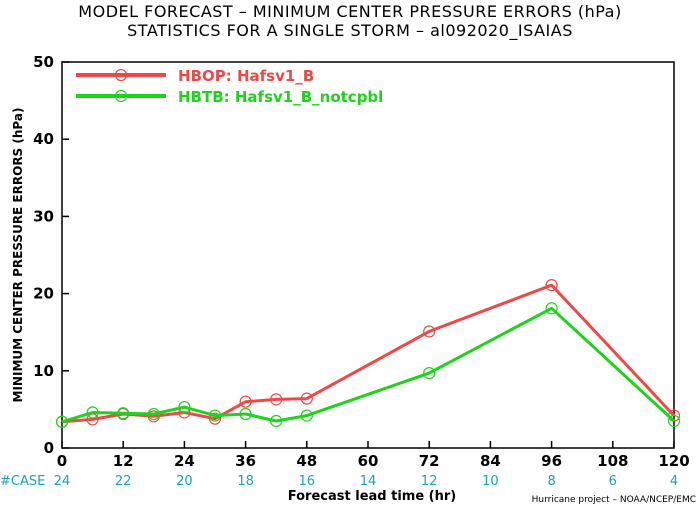 This screenshot has width=700, height=506. I want to click on case-count: 12, so click(429, 481).